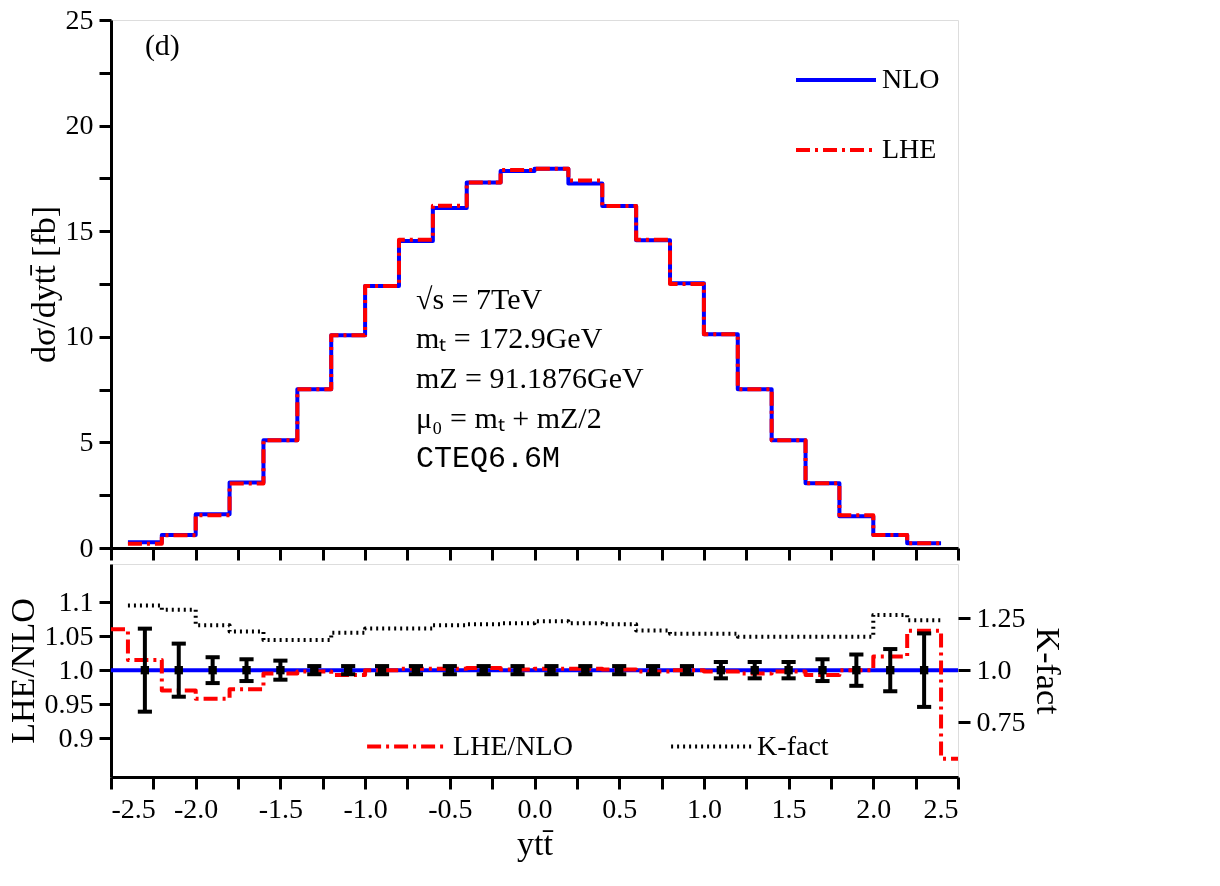  What do you see at coordinates (704, 808) in the screenshot?
I see `x-tick-label: 1.0` at bounding box center [704, 808].